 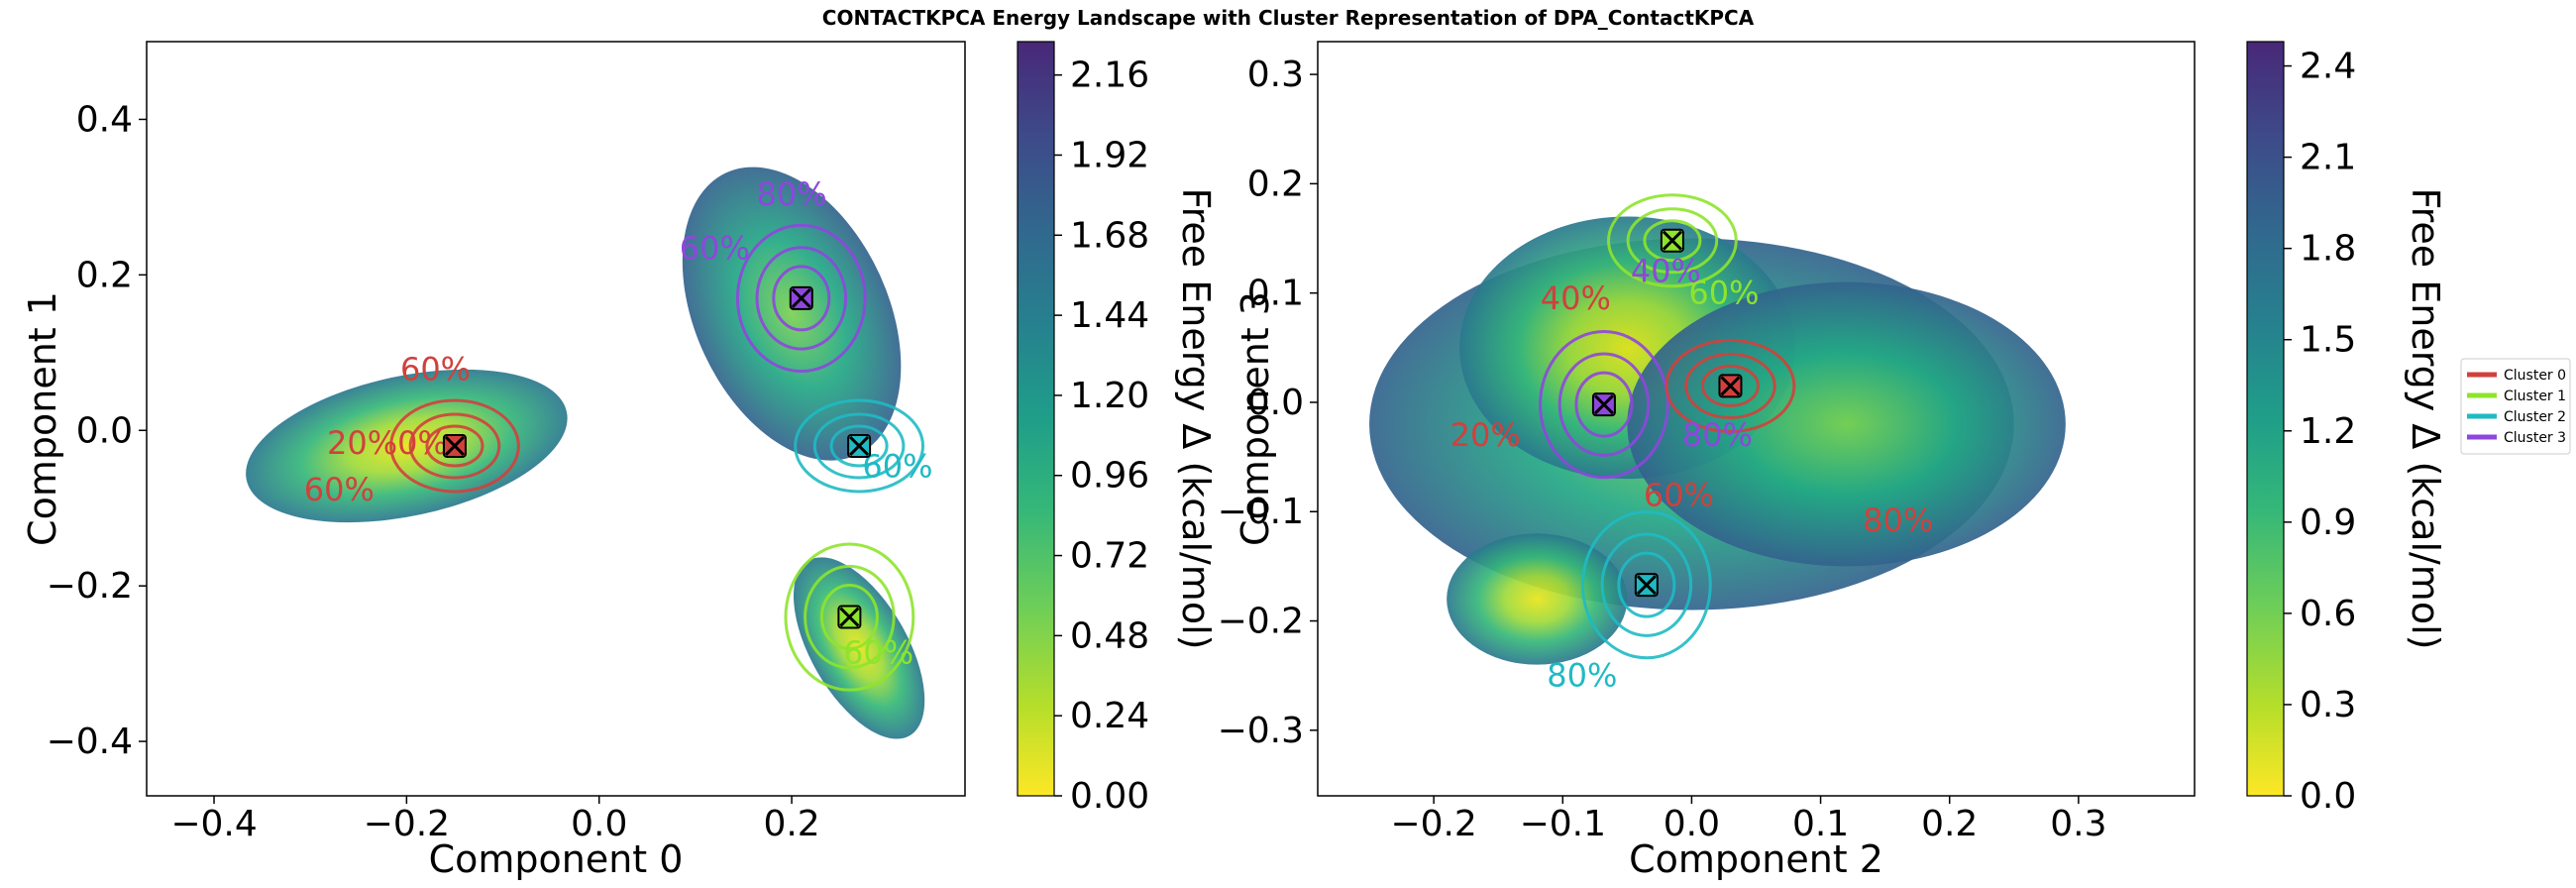 What do you see at coordinates (1109, 476) in the screenshot?
I see `colorbar-tick-label: 0.96` at bounding box center [1109, 476].